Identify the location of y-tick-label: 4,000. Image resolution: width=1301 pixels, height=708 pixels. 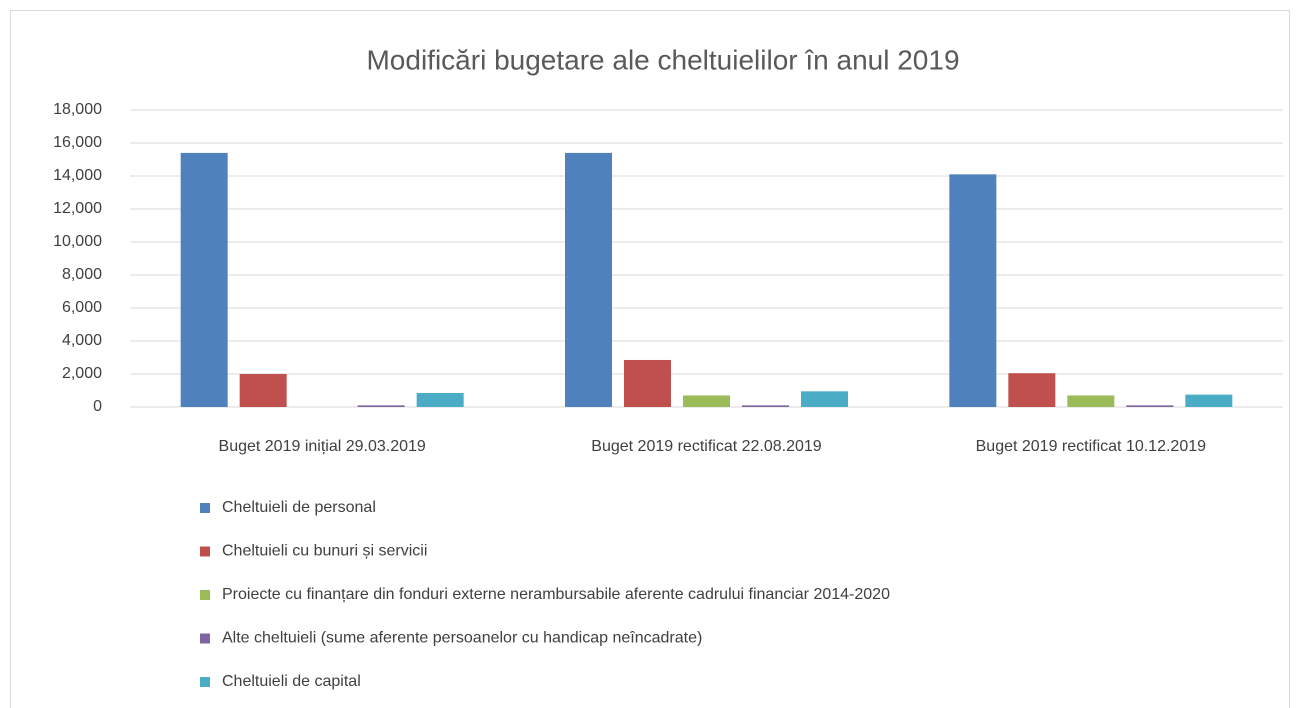
(82, 340).